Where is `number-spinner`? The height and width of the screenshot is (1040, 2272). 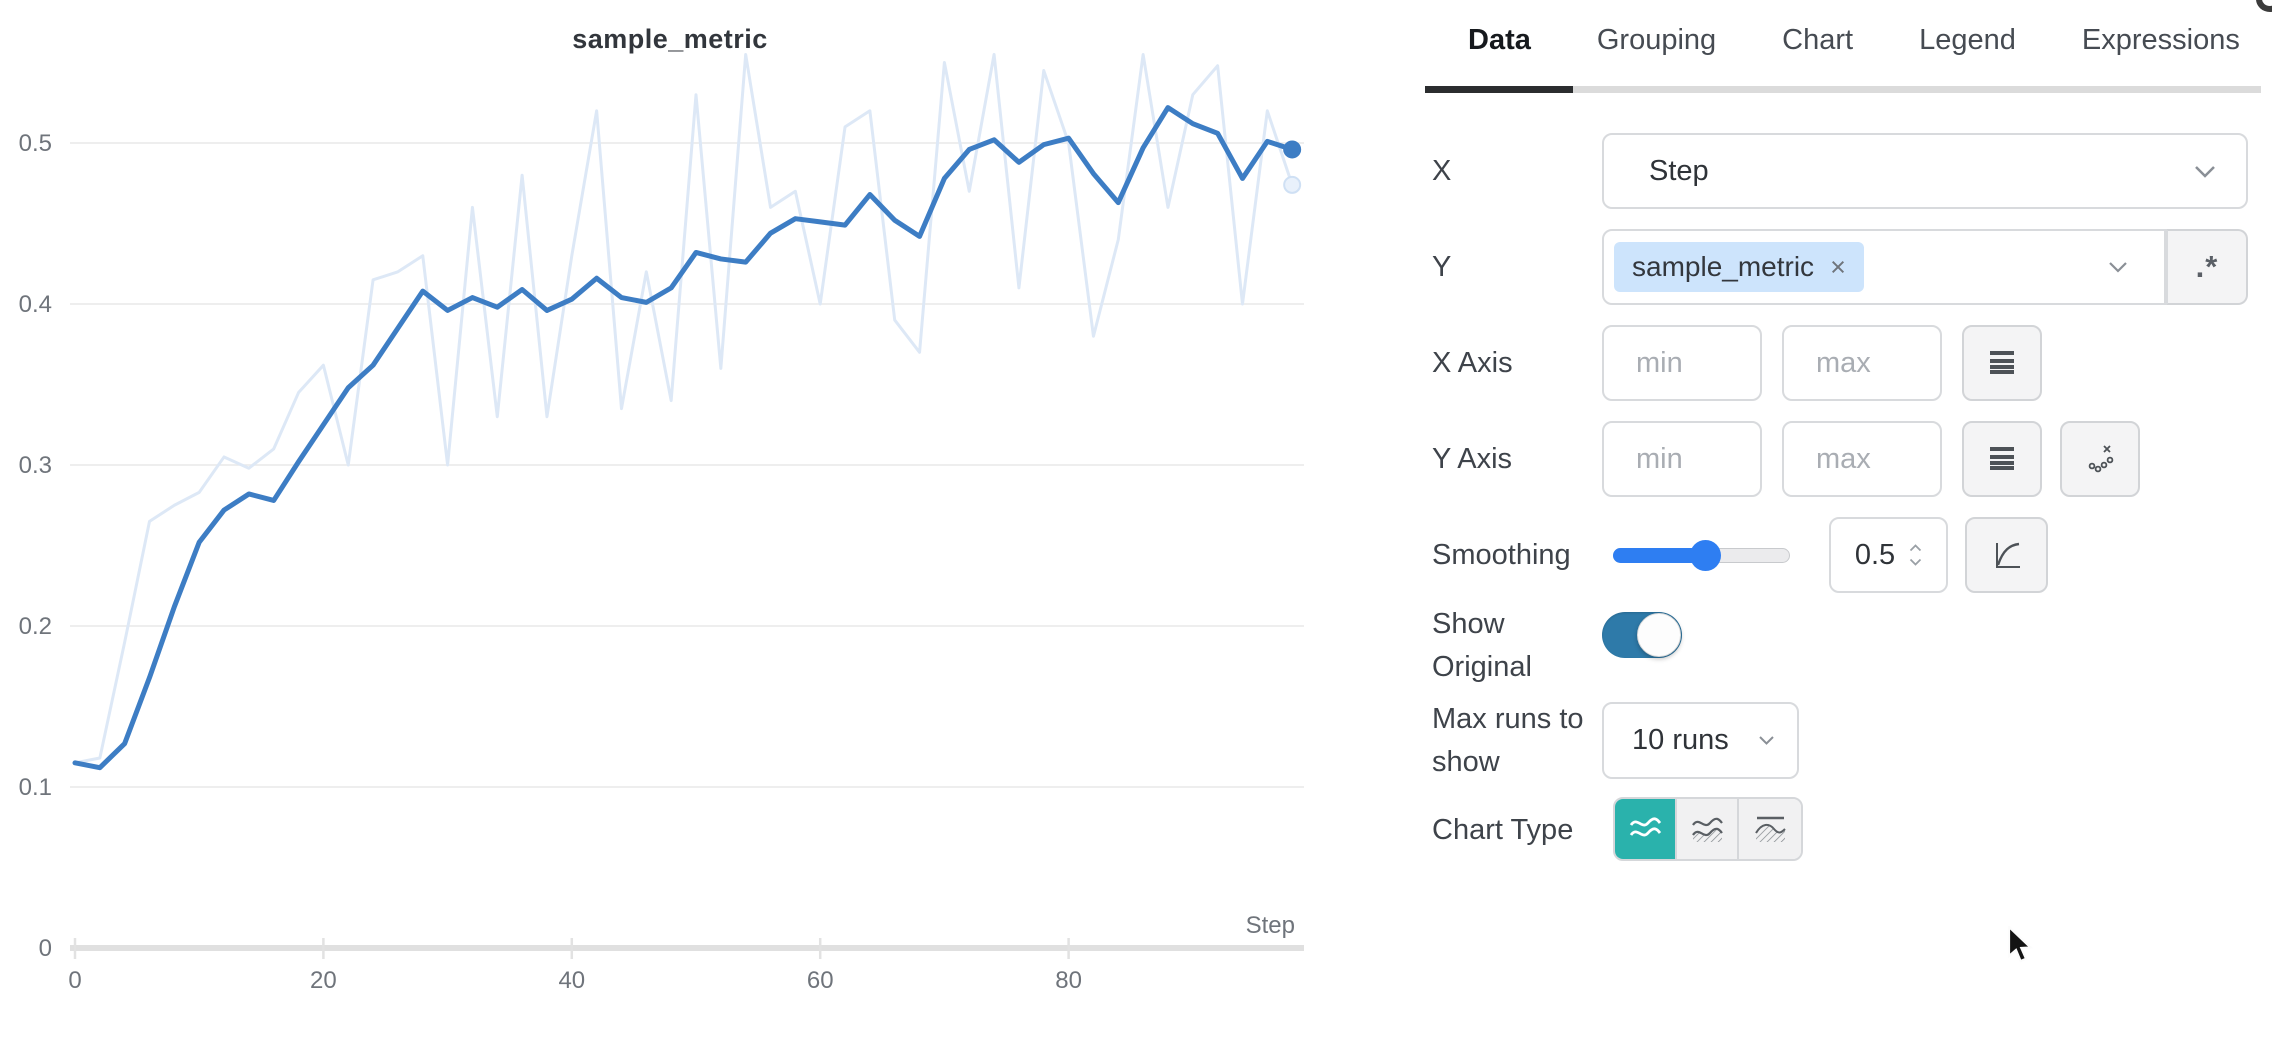
number-spinner is located at coordinates (1915, 555).